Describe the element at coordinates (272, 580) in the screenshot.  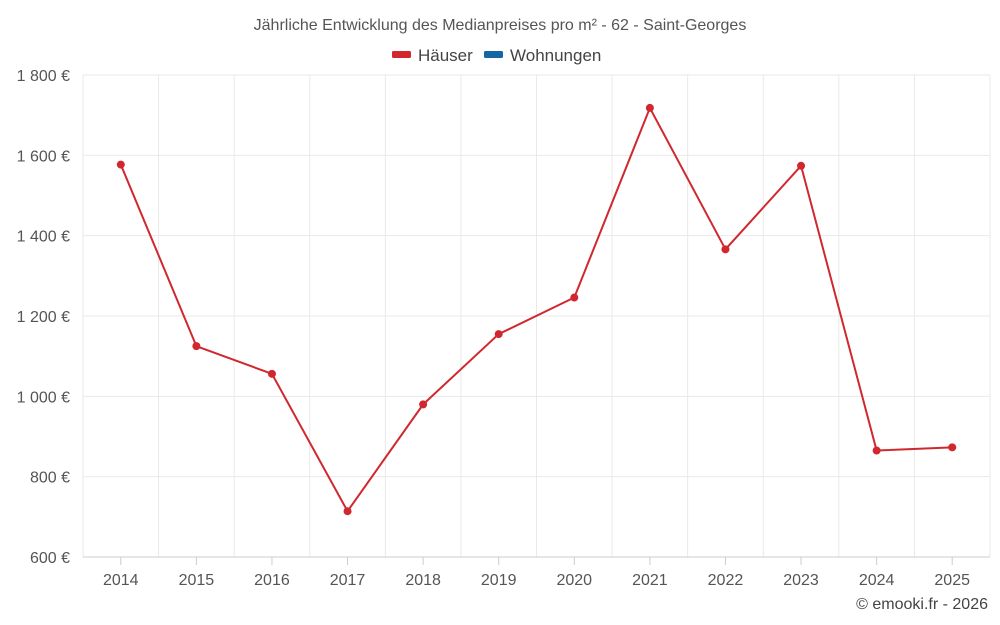
I see `x-tick-label: 2016` at that location.